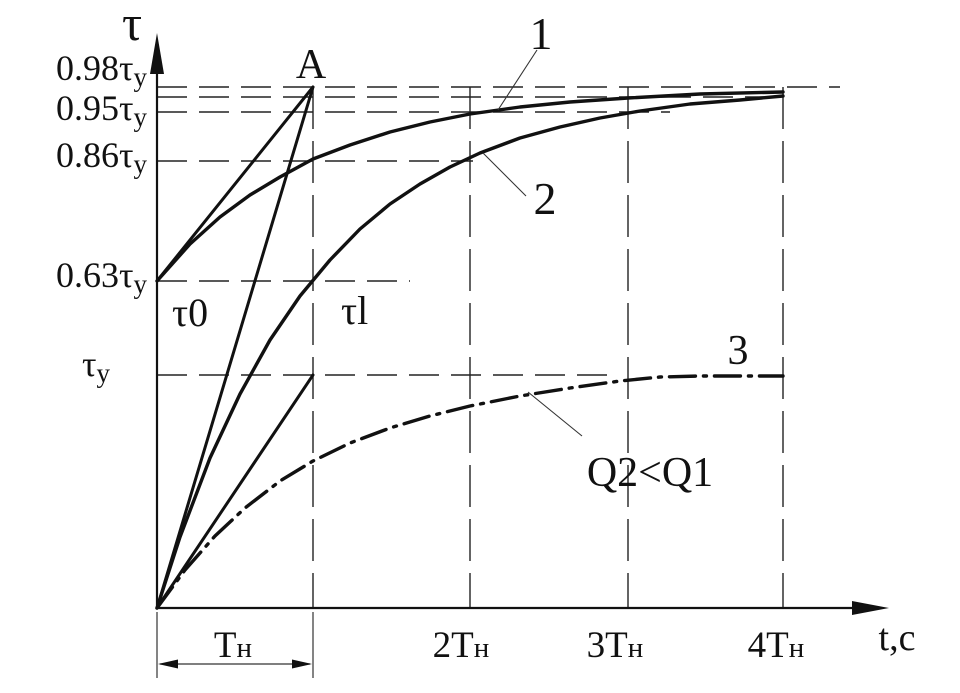 The width and height of the screenshot is (960, 693). I want to click on flow-note-label: Q2<Q1, so click(650, 473).